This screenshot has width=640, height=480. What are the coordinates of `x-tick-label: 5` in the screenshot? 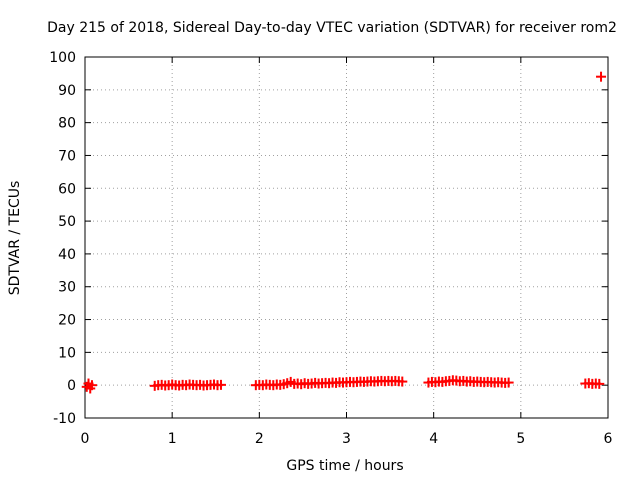 It's located at (520, 439).